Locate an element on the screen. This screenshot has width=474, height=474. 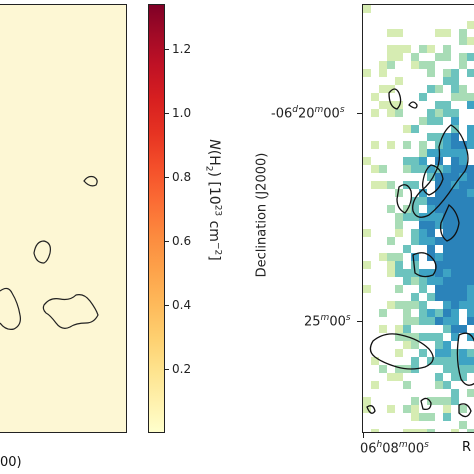
colorbar-tick-label: 1.0 is located at coordinates (182, 113).